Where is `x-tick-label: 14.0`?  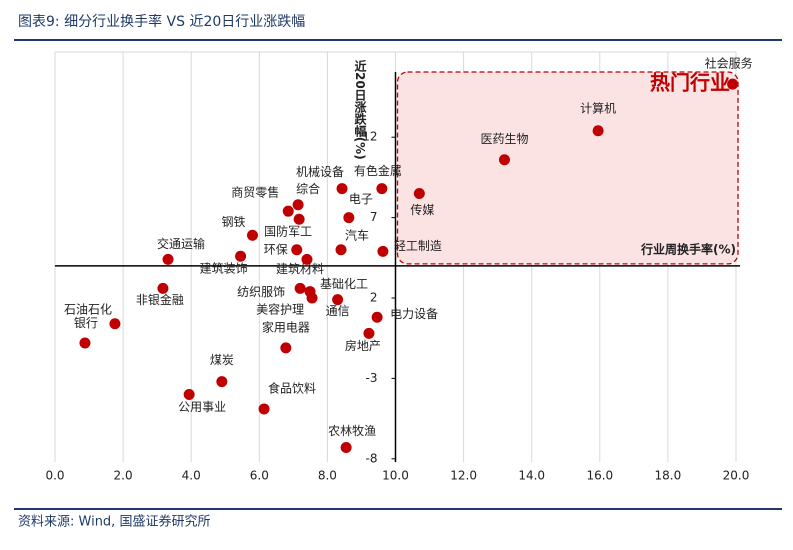
x-tick-label: 14.0 is located at coordinates (531, 476).